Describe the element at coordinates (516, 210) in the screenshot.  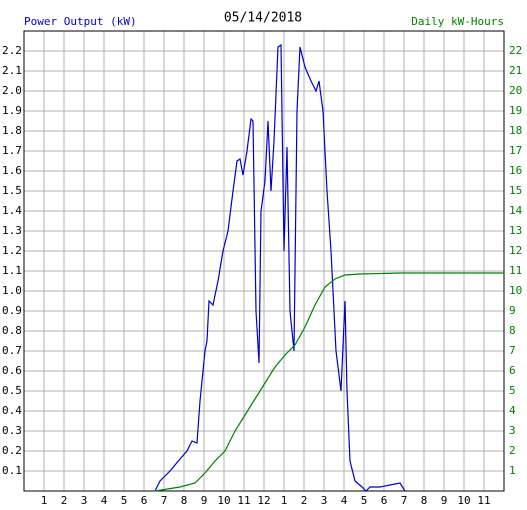
I see `y2-tick-label: 14` at that location.